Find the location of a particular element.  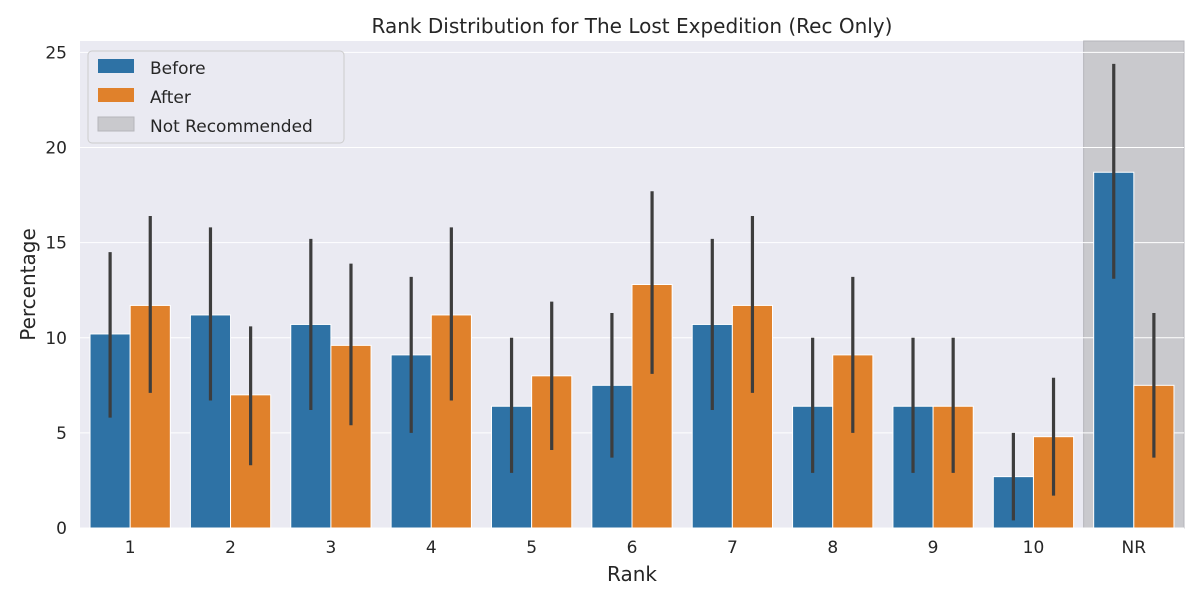

x-tick-label: 4 is located at coordinates (431, 548).